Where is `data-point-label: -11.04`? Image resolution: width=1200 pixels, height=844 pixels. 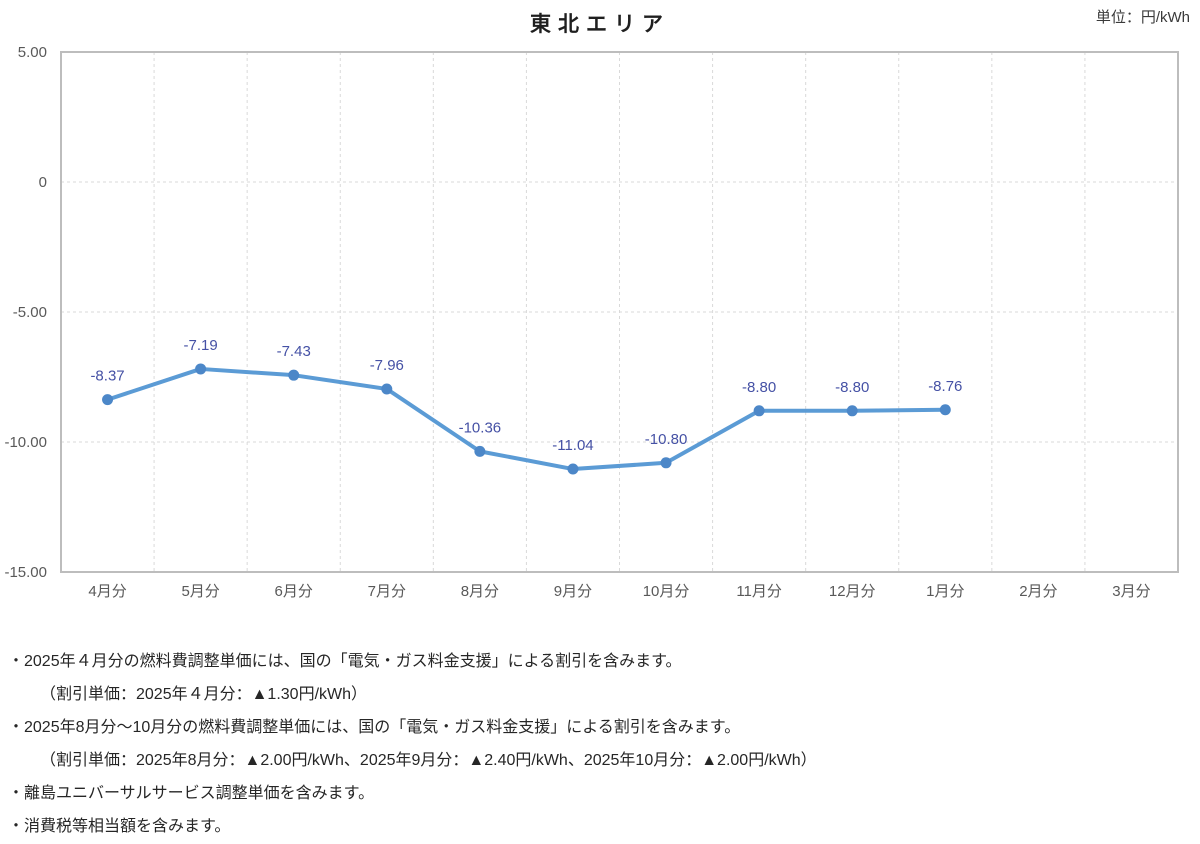 data-point-label: -11.04 is located at coordinates (572, 445).